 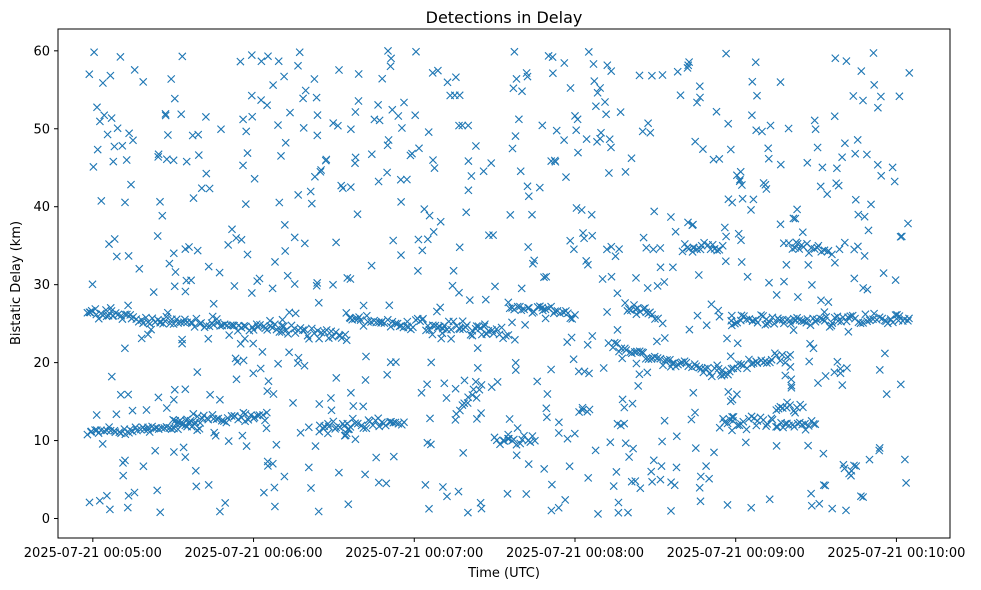 I want to click on x-tick-label: 2025-07-21 00:08:00, so click(x=575, y=553).